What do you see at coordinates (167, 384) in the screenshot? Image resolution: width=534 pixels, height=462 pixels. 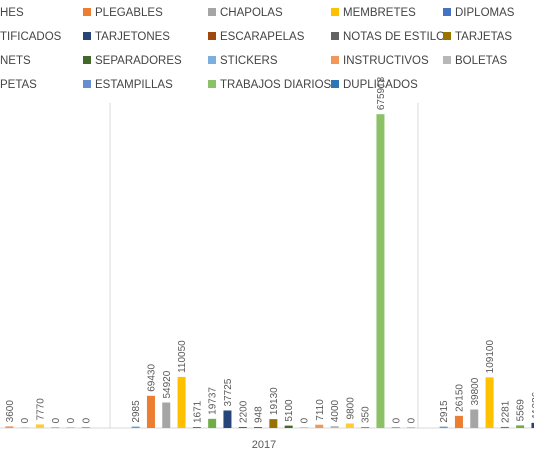 I see `bar-value-label: 54920` at bounding box center [167, 384].